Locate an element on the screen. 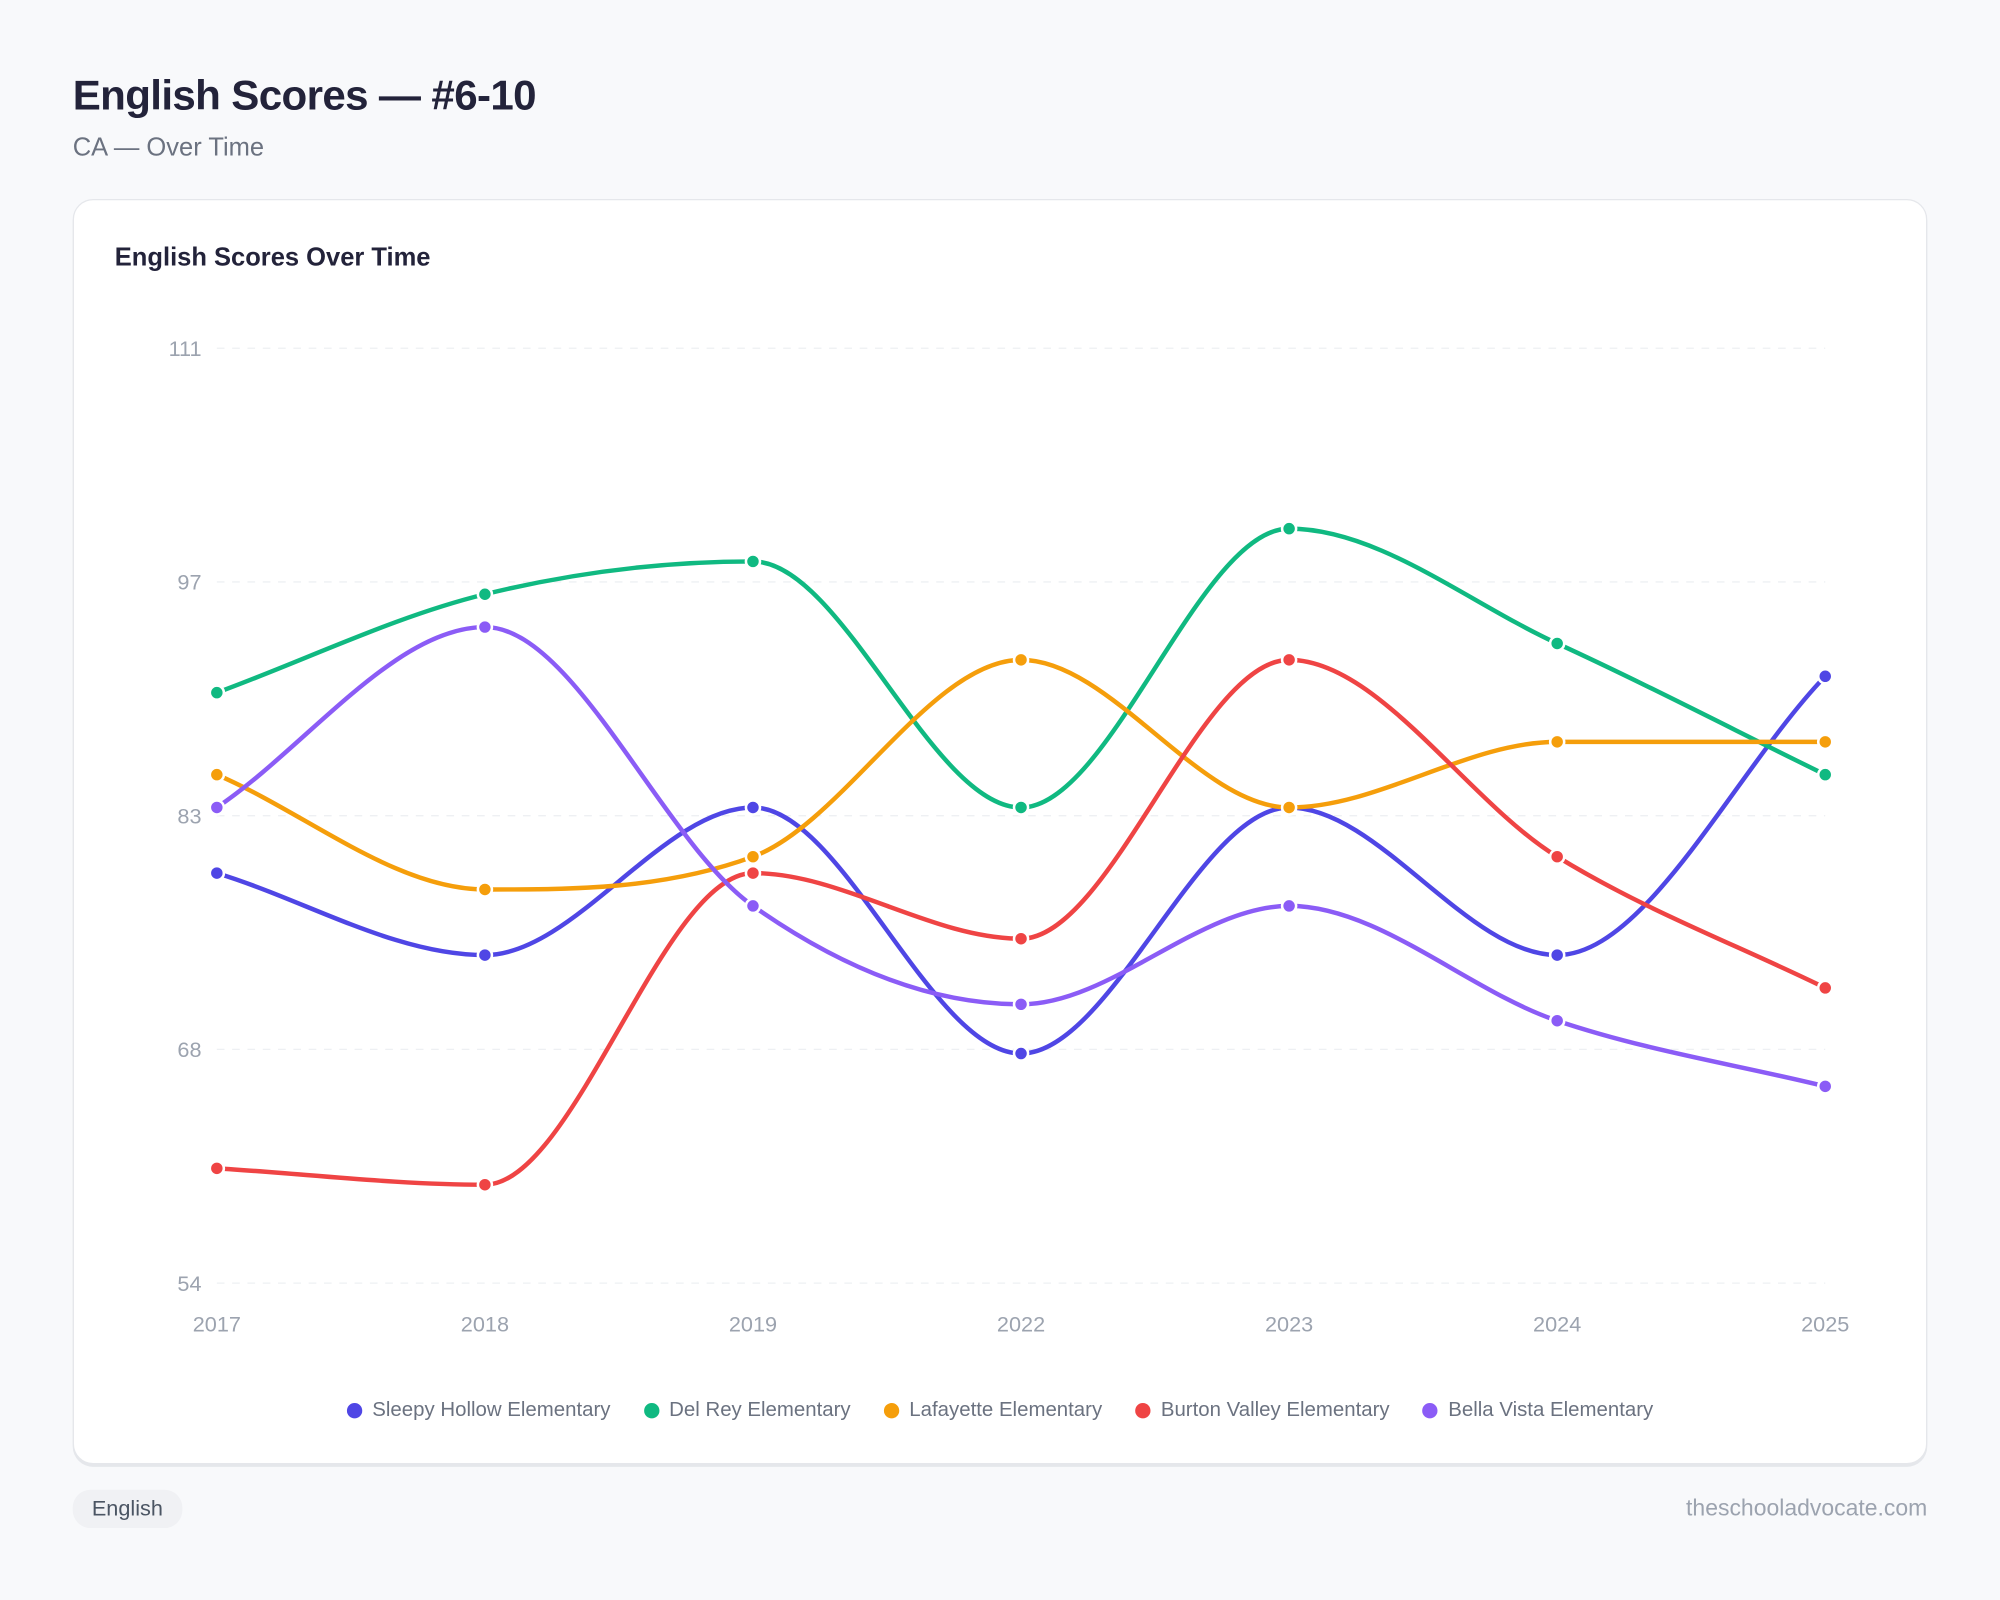 This screenshot has height=1600, width=2000. legend-item: Sleepy Hollow Elementary is located at coordinates (478, 1410).